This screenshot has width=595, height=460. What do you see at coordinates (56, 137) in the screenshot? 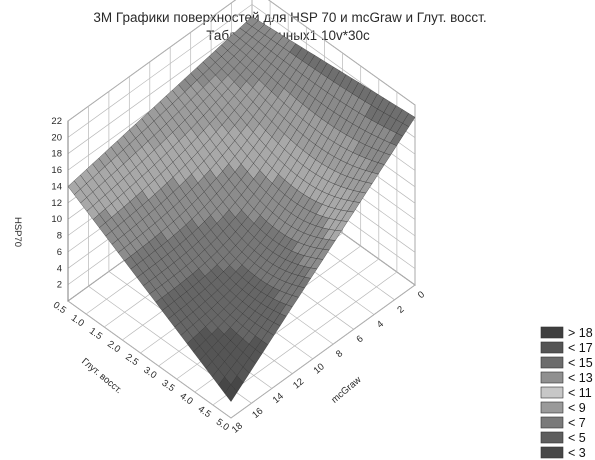
I see `z-tick-label: 20` at bounding box center [56, 137].